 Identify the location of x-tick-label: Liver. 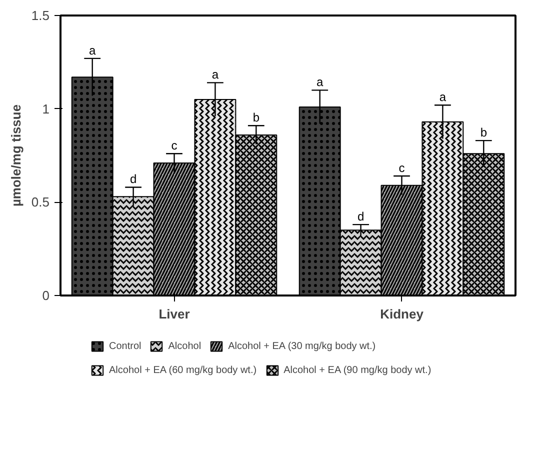
(174, 314).